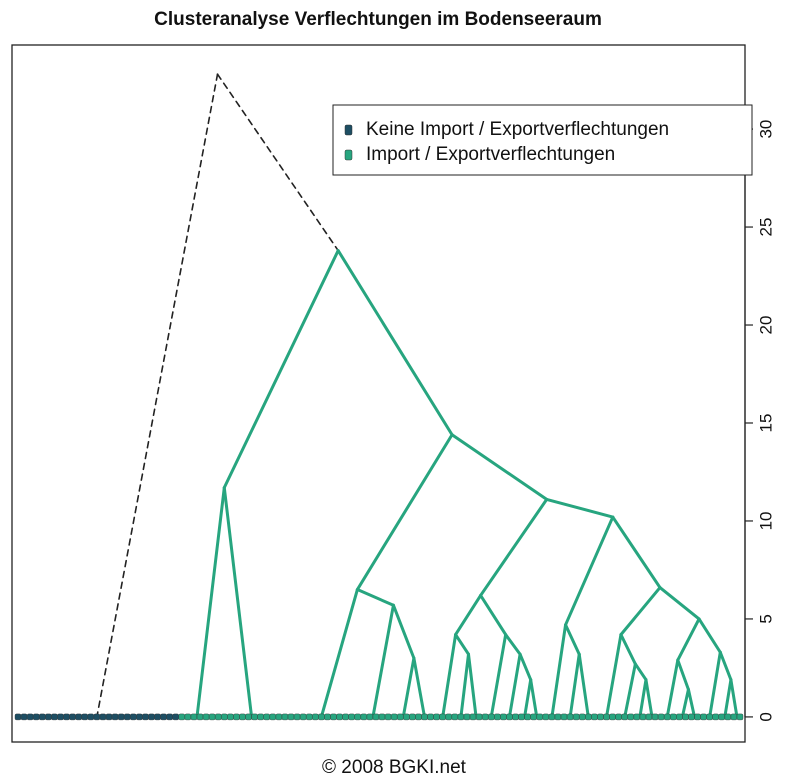  Describe the element at coordinates (517, 129) in the screenshot. I see `legend-label: Keine Import / Exportverflechtungen` at that location.